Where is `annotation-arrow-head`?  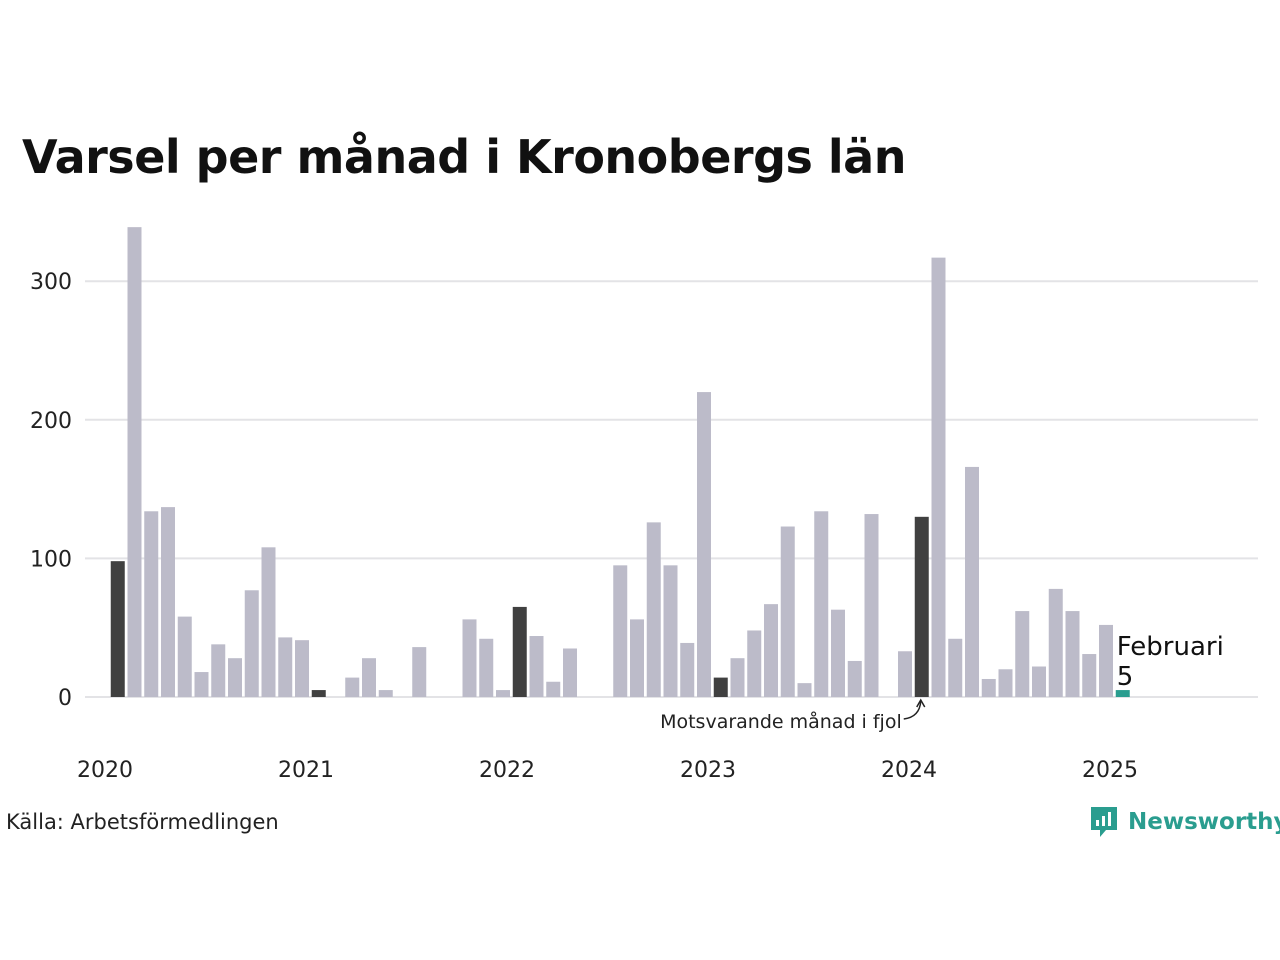
annotation-arrow-head is located at coordinates (921, 703).